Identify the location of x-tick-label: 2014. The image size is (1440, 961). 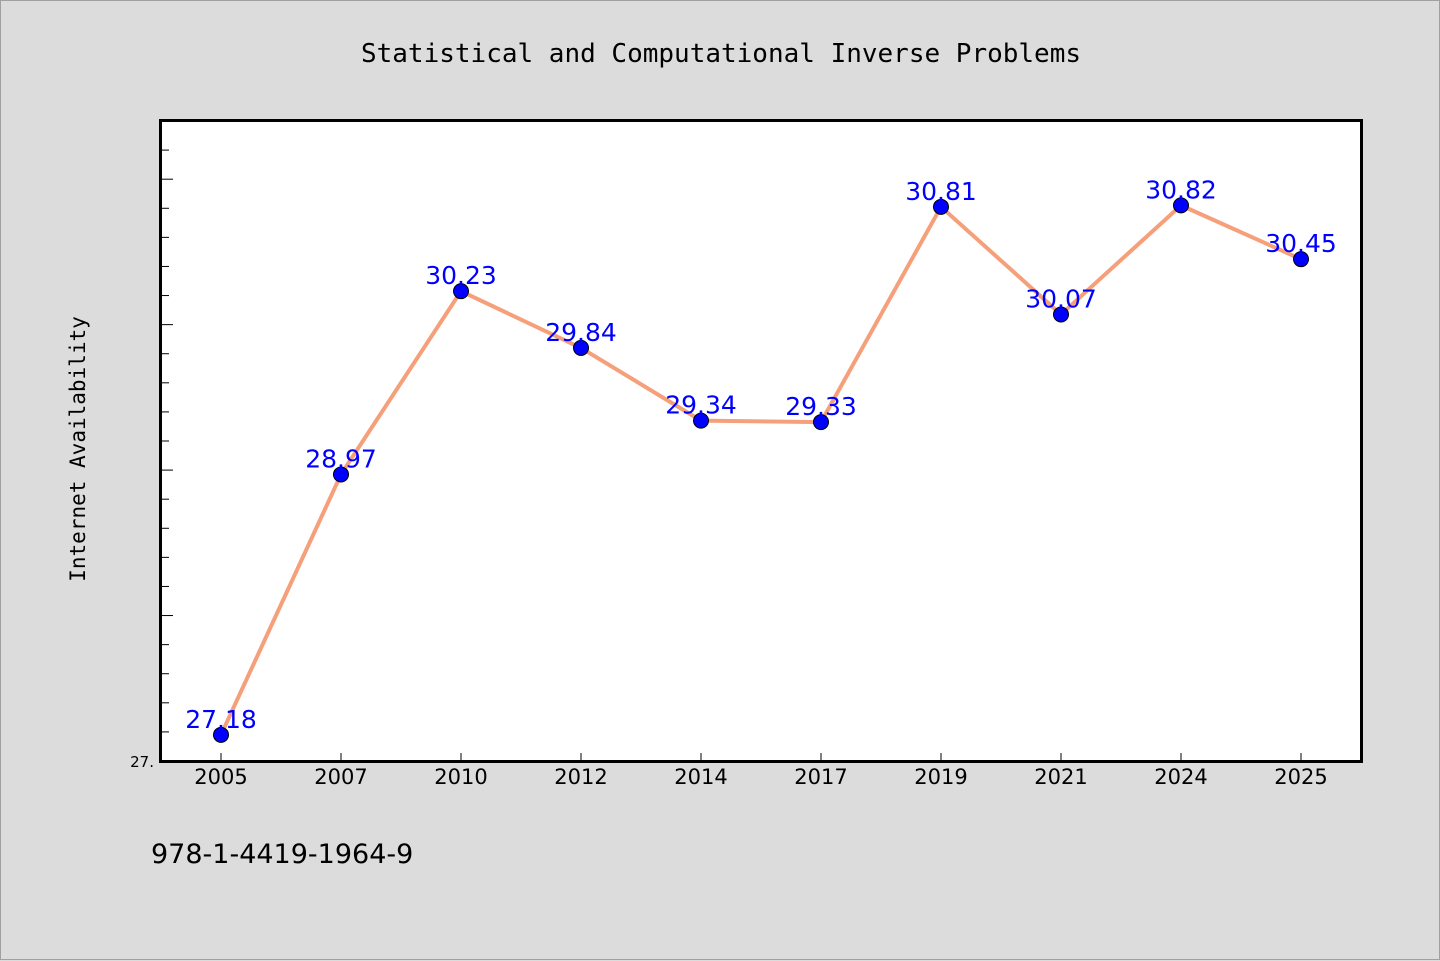
(700, 777).